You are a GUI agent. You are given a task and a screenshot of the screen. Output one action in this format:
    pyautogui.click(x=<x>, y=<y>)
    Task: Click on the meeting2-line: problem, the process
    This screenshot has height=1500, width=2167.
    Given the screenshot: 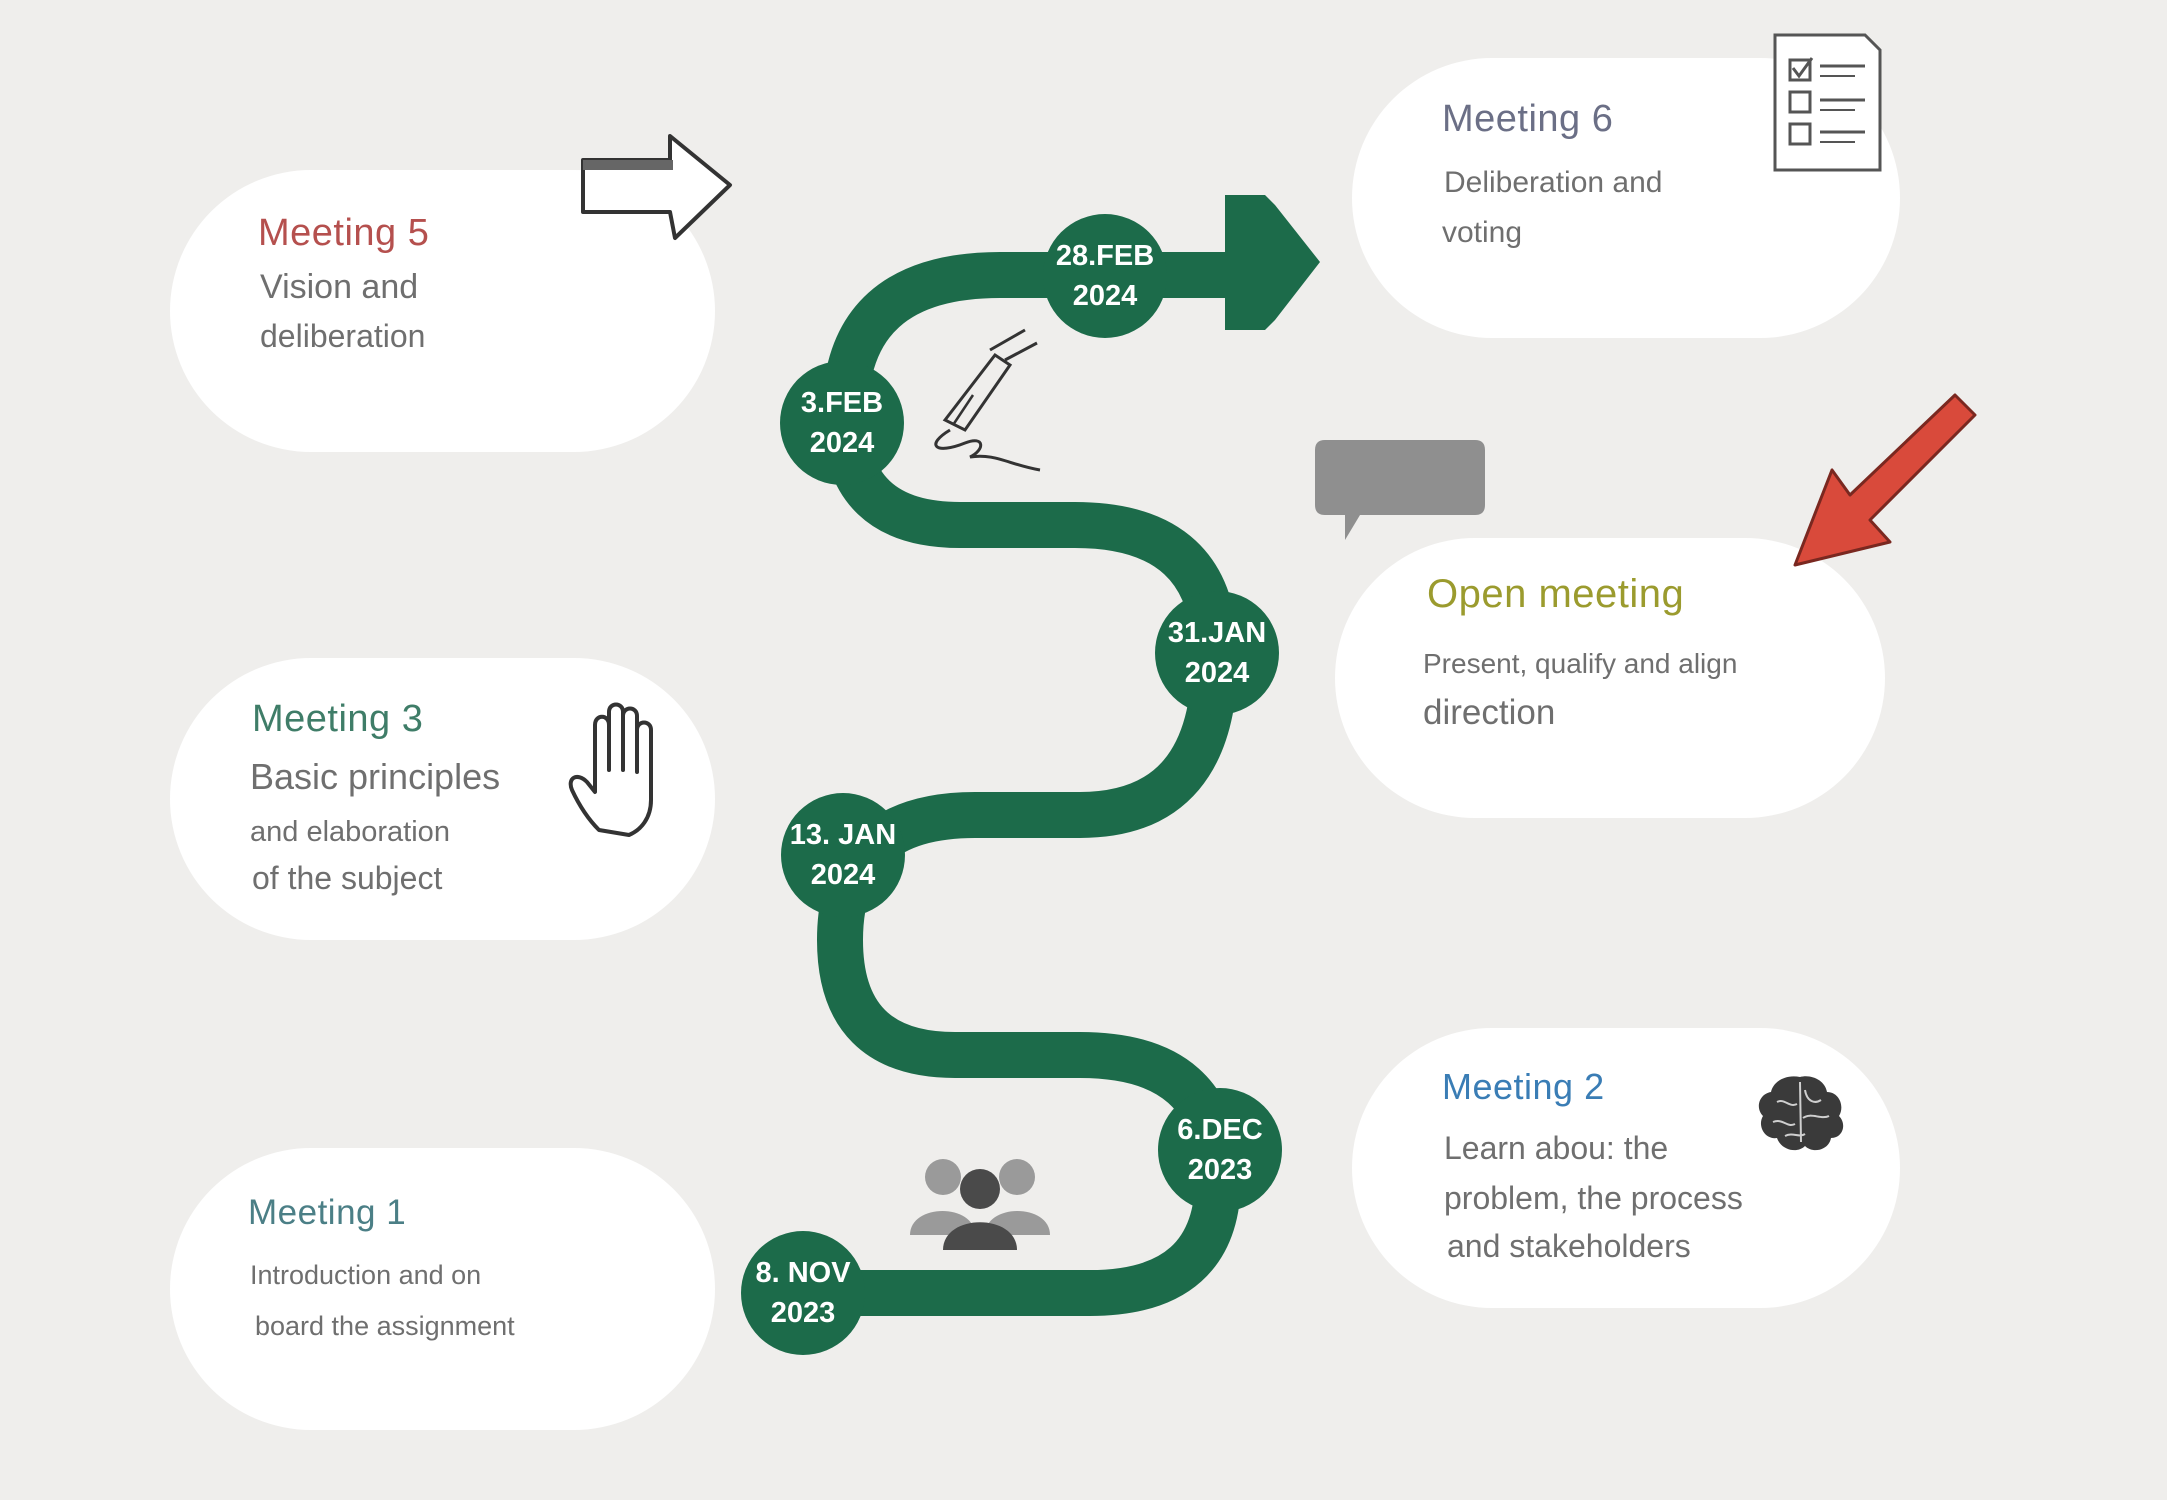 What is the action you would take?
    pyautogui.click(x=1593, y=1198)
    